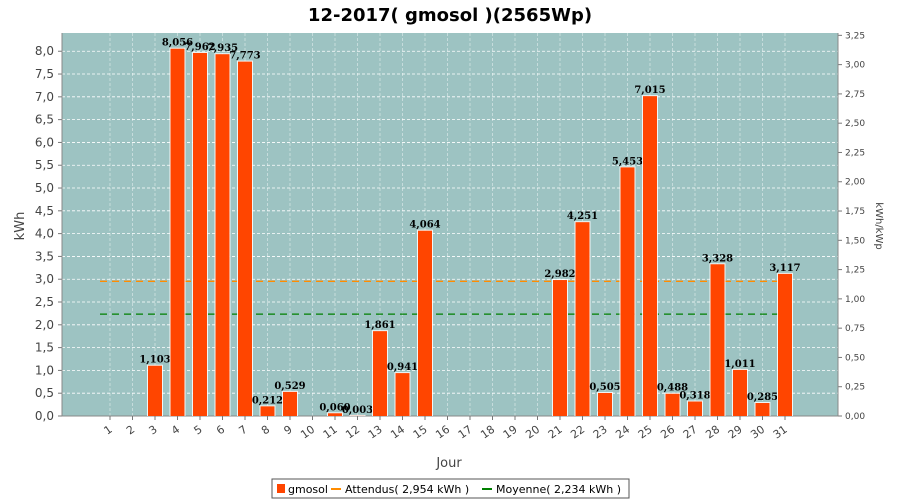 The image size is (900, 500). I want to click on legend-box, so click(450, 488).